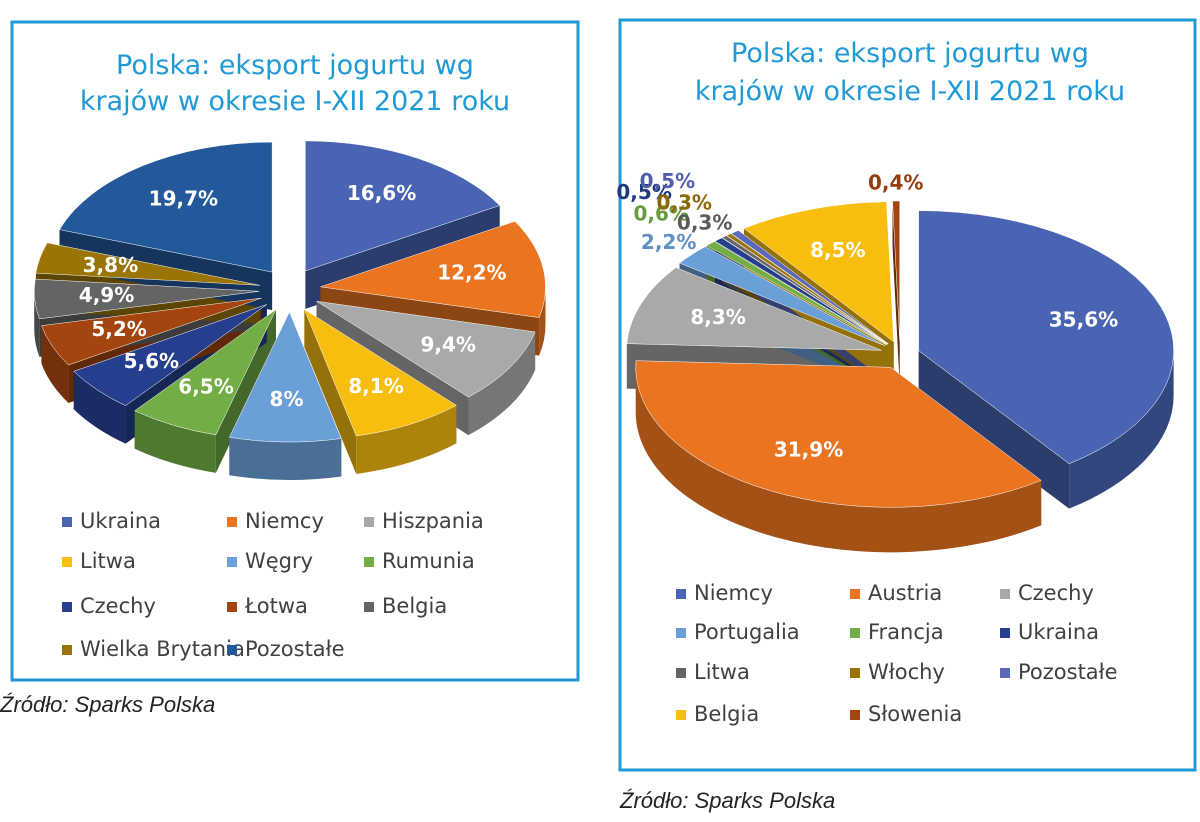 This screenshot has height=822, width=1200. I want to click on data-label: 5,6%, so click(151, 361).